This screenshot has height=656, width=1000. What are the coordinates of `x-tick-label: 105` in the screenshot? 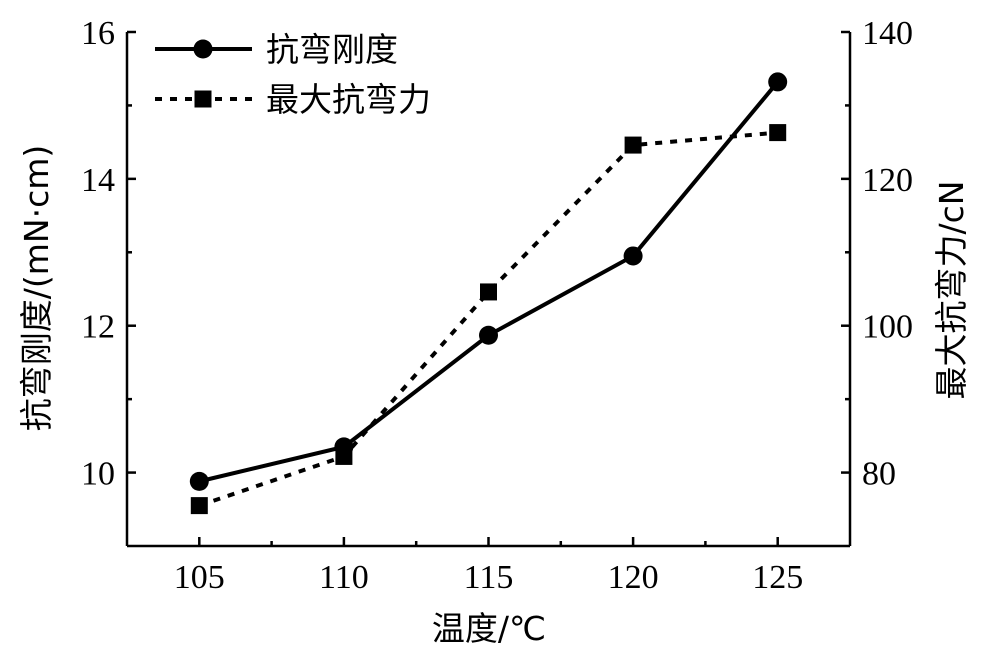 It's located at (199, 577).